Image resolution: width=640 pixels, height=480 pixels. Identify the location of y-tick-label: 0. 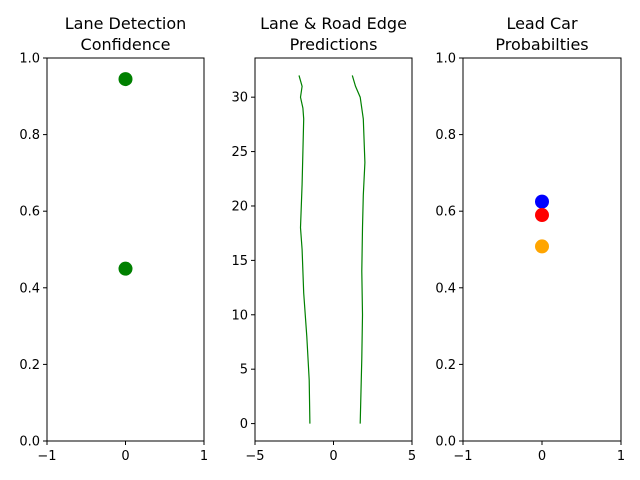
(244, 424).